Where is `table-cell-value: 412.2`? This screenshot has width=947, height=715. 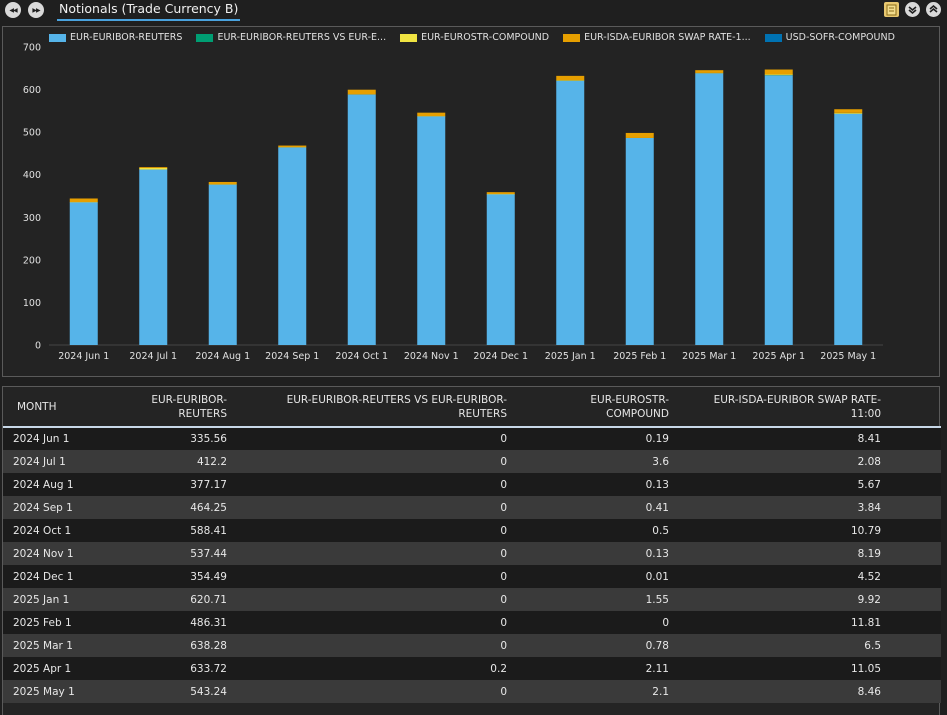 table-cell-value: 412.2 is located at coordinates (211, 461).